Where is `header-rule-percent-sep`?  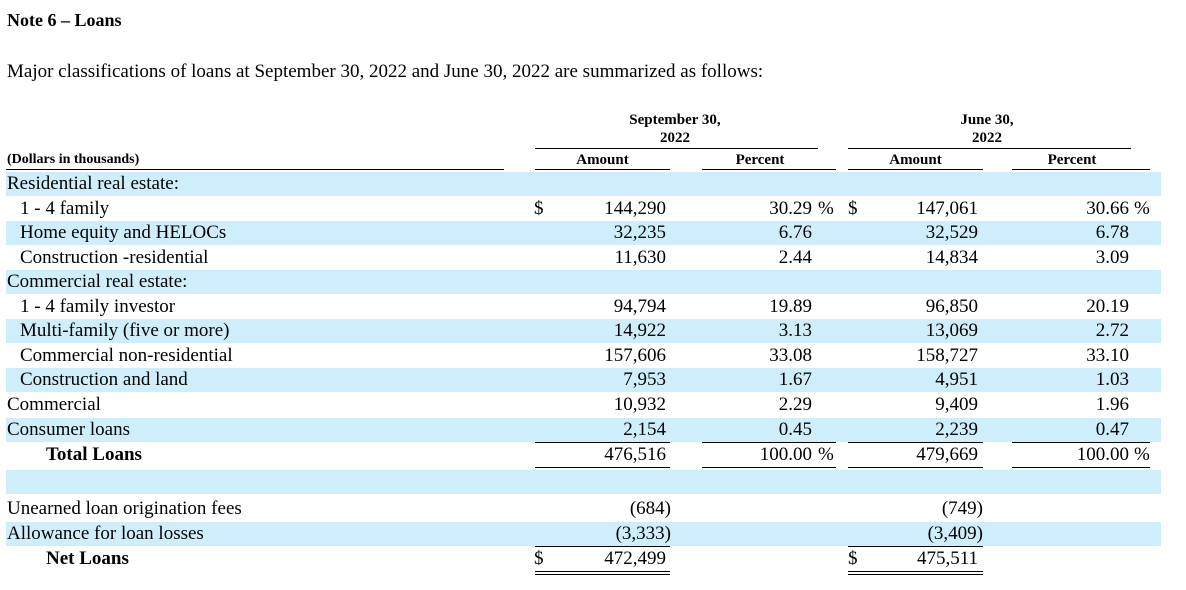
header-rule-percent-sep is located at coordinates (769, 169).